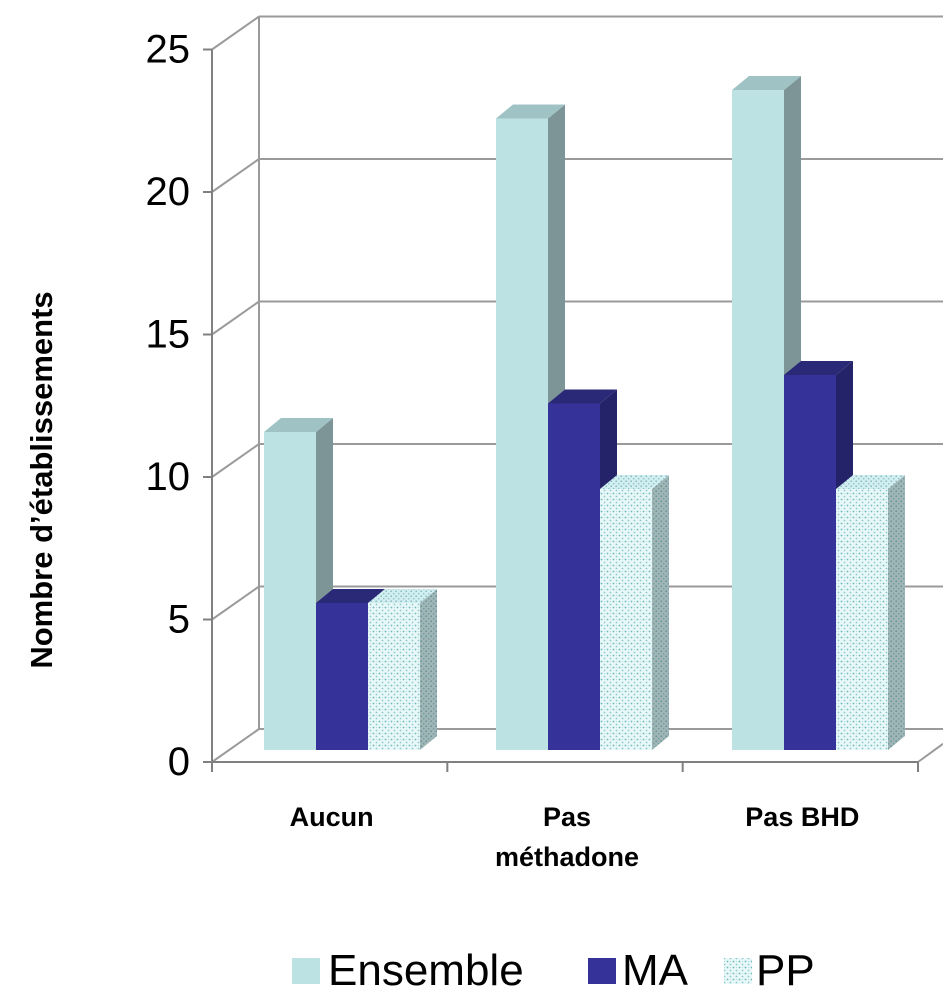  Describe the element at coordinates (168, 335) in the screenshot. I see `y-tick-label: 15` at that location.